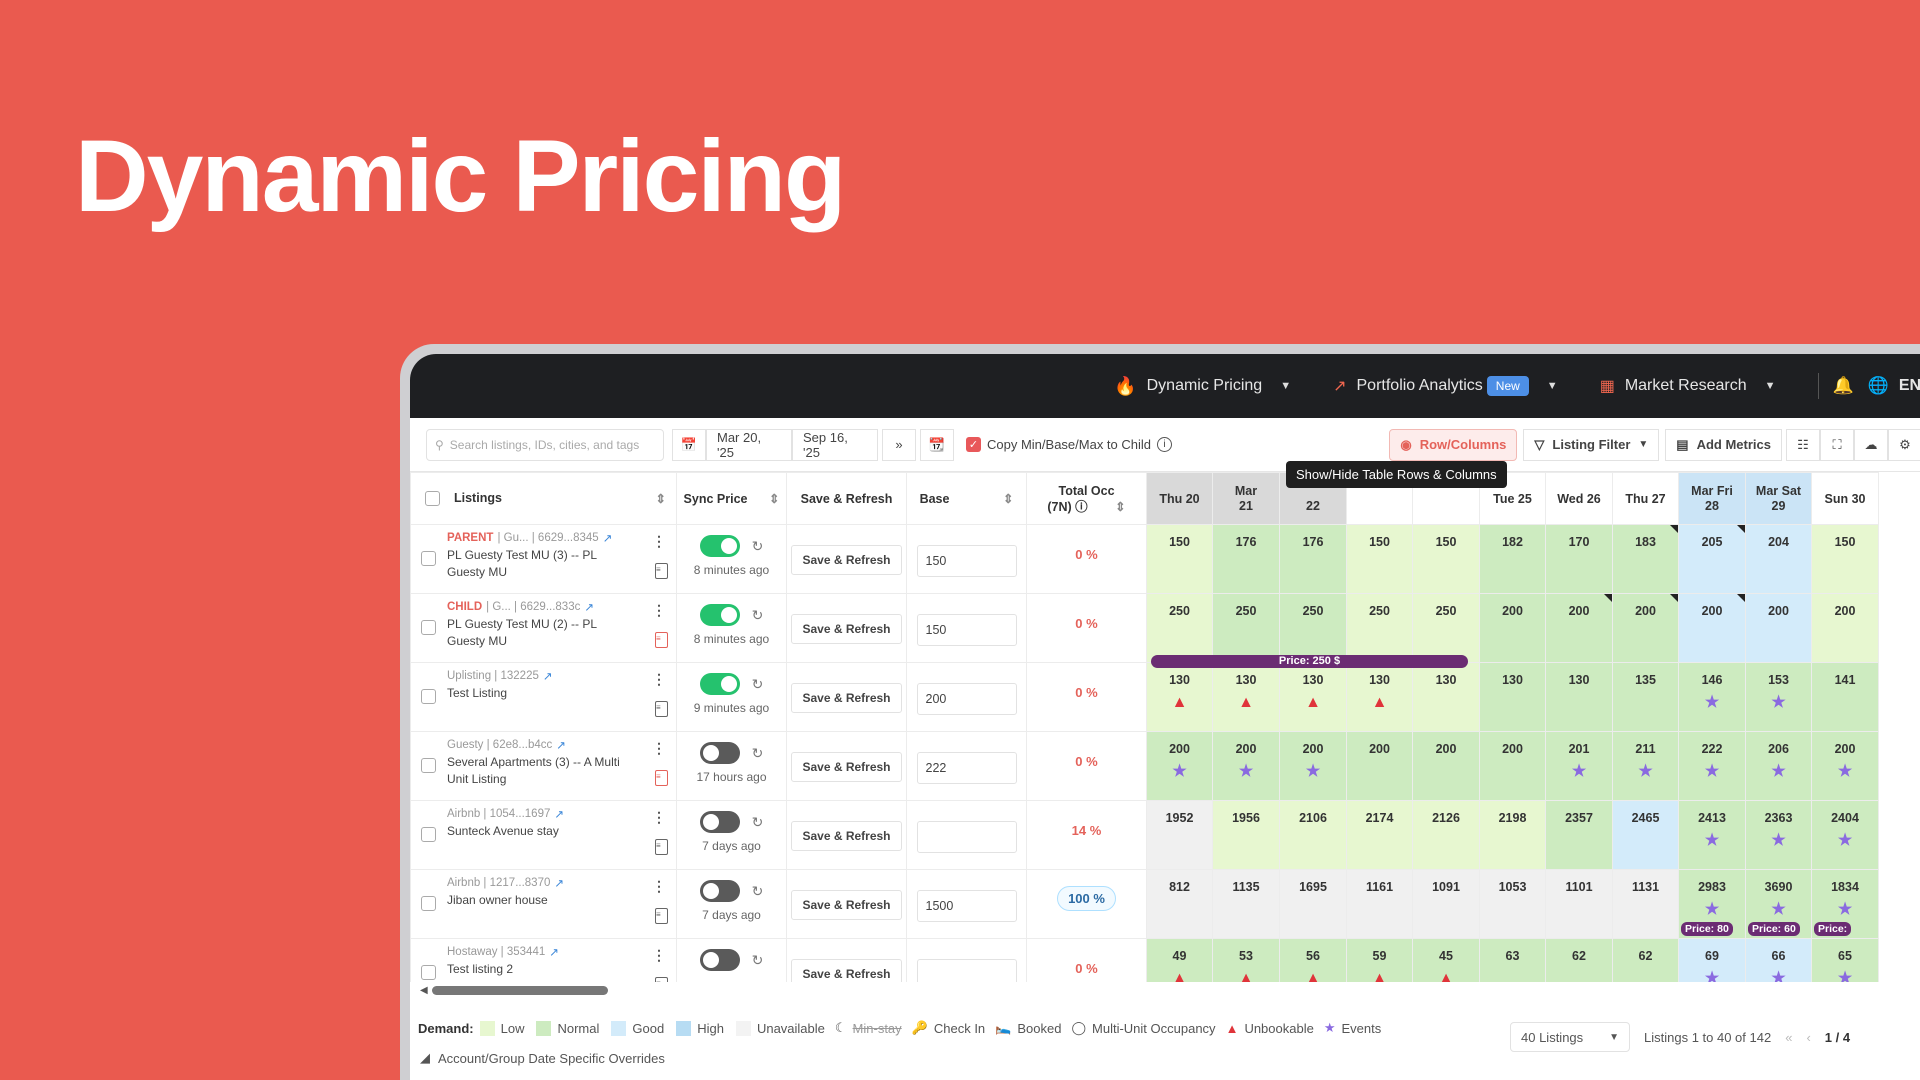 The height and width of the screenshot is (1080, 1920). I want to click on price-cell: 183, so click(1645, 559).